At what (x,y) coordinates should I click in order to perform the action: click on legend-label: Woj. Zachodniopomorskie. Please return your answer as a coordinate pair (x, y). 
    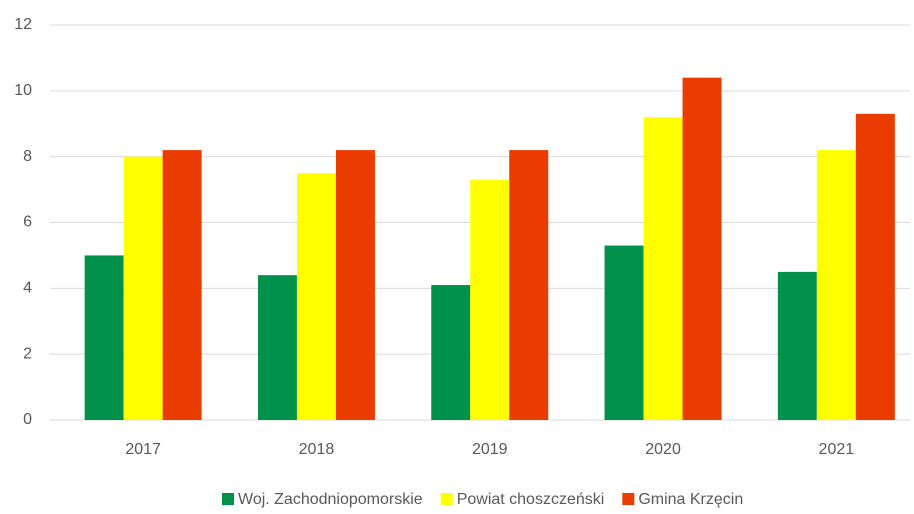
    Looking at the image, I should click on (330, 499).